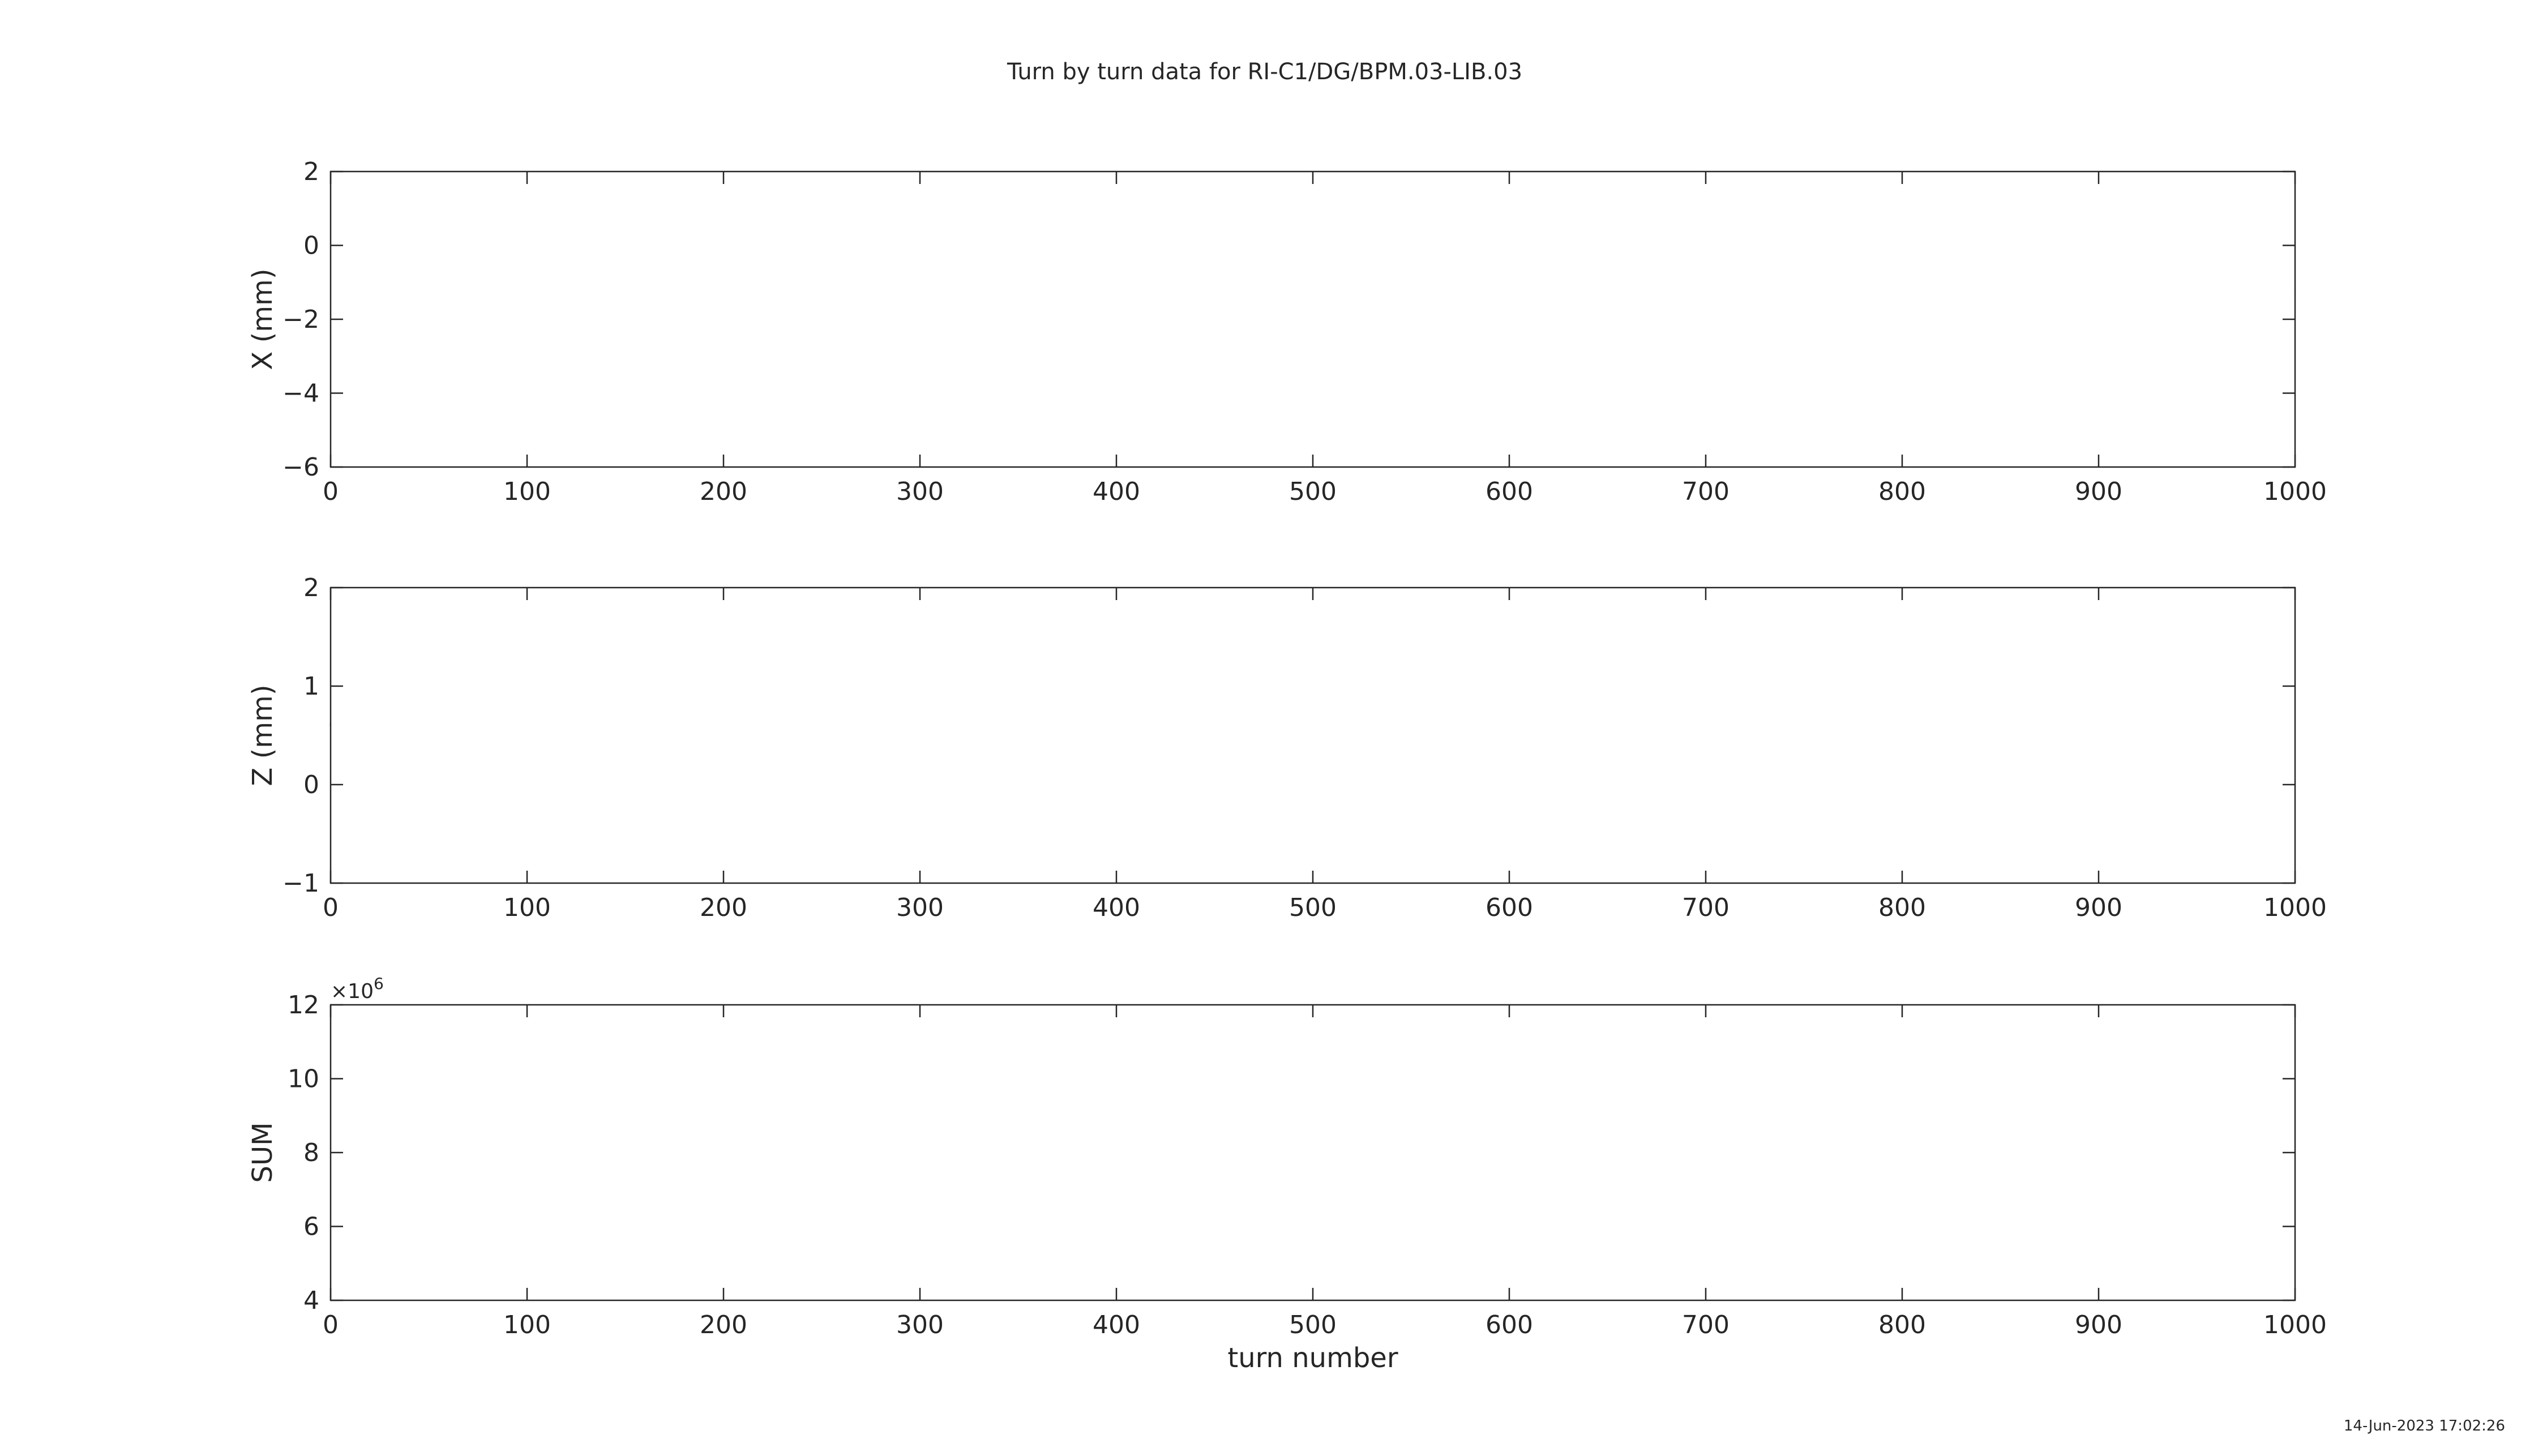  I want to click on y-tick-label: −4, so click(300, 393).